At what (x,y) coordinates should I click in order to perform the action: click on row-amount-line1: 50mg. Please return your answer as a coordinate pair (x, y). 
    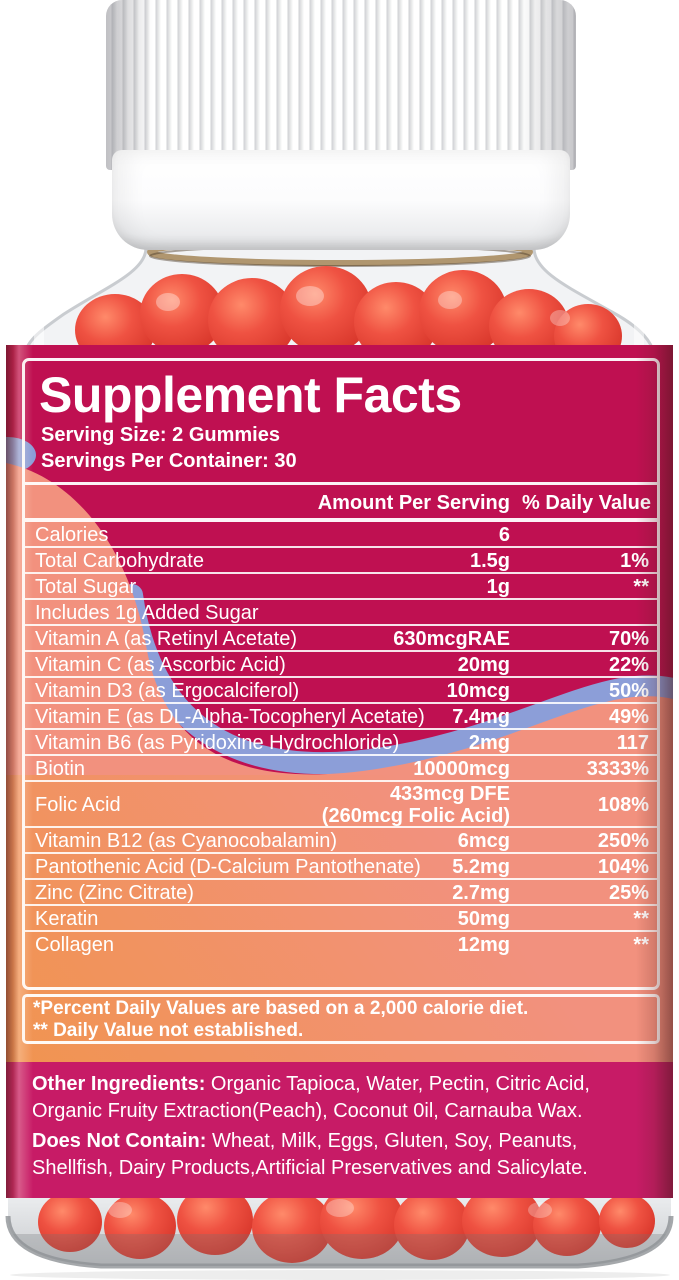
    Looking at the image, I should click on (483, 919).